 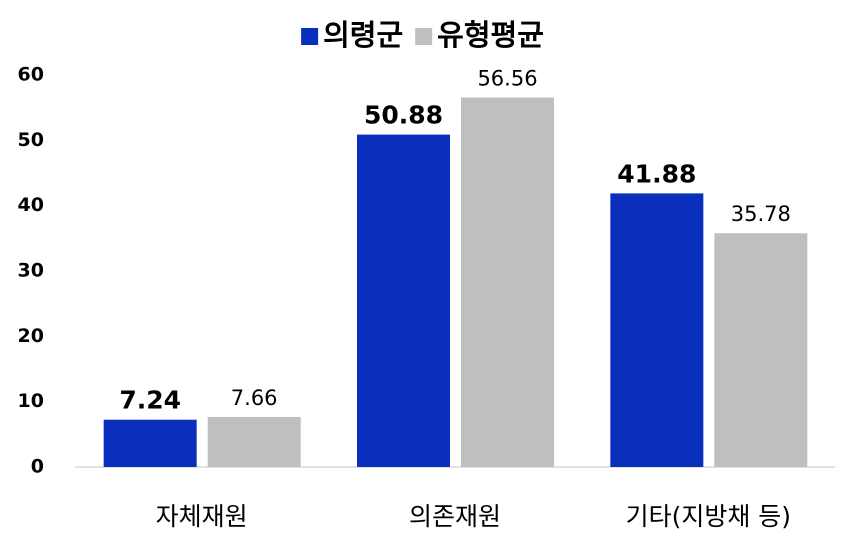 I want to click on x-tick-label: 기타(지방채 등), so click(x=708, y=516).